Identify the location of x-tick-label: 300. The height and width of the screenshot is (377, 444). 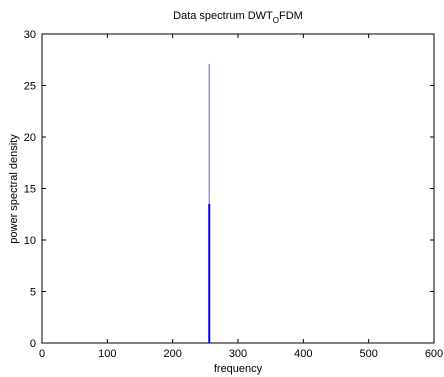
(238, 354).